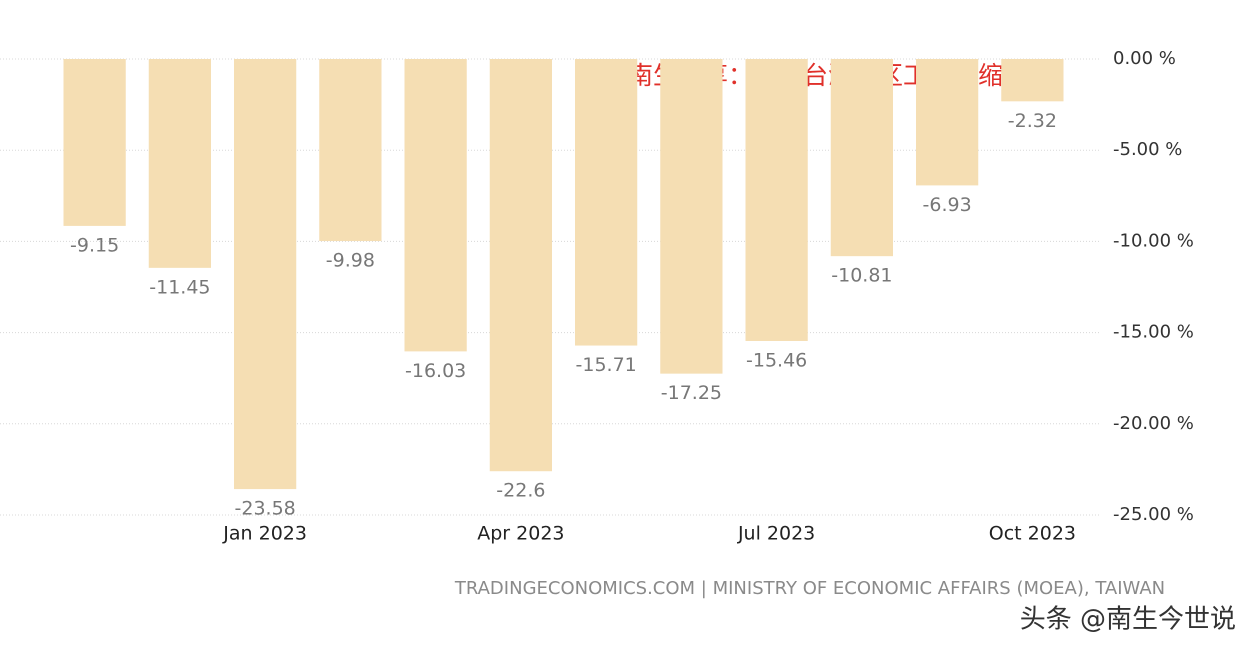  Describe the element at coordinates (776, 360) in the screenshot. I see `data-label: -15.46` at that location.